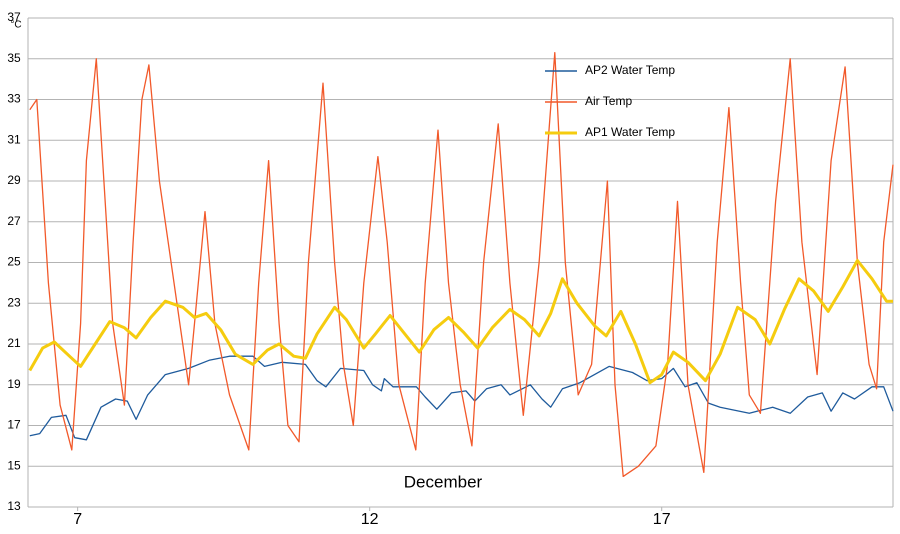 This screenshot has width=900, height=534. What do you see at coordinates (14, 180) in the screenshot?
I see `y-tick-label: 29` at bounding box center [14, 180].